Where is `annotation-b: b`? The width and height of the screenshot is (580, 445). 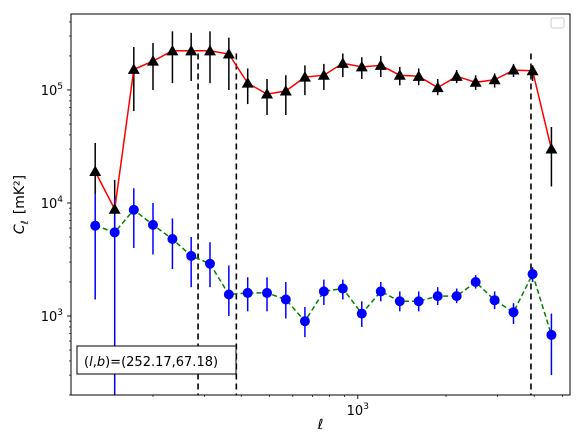
annotation-b: b is located at coordinates (101, 362).